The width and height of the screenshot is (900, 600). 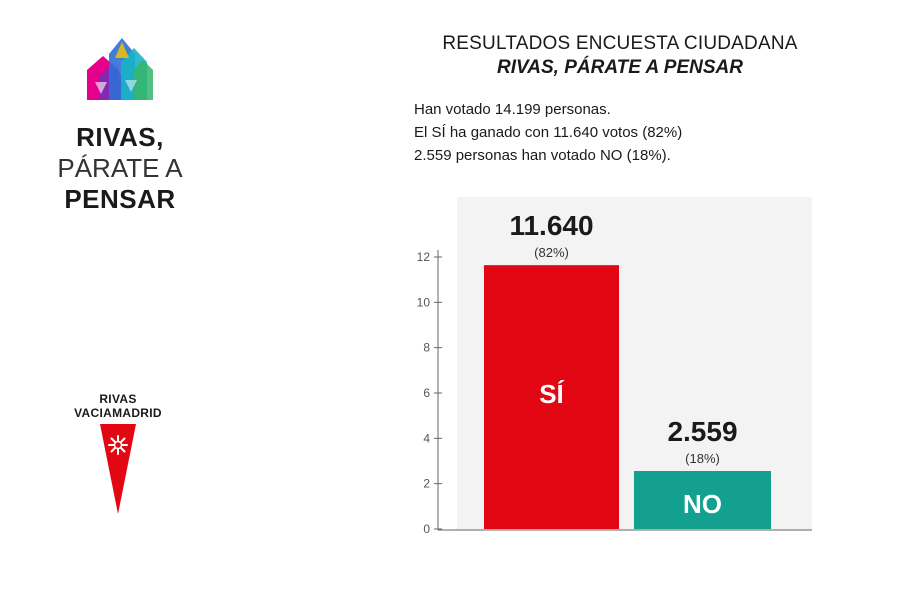 What do you see at coordinates (120, 199) in the screenshot?
I see `campaign-line-3: PENSAR` at bounding box center [120, 199].